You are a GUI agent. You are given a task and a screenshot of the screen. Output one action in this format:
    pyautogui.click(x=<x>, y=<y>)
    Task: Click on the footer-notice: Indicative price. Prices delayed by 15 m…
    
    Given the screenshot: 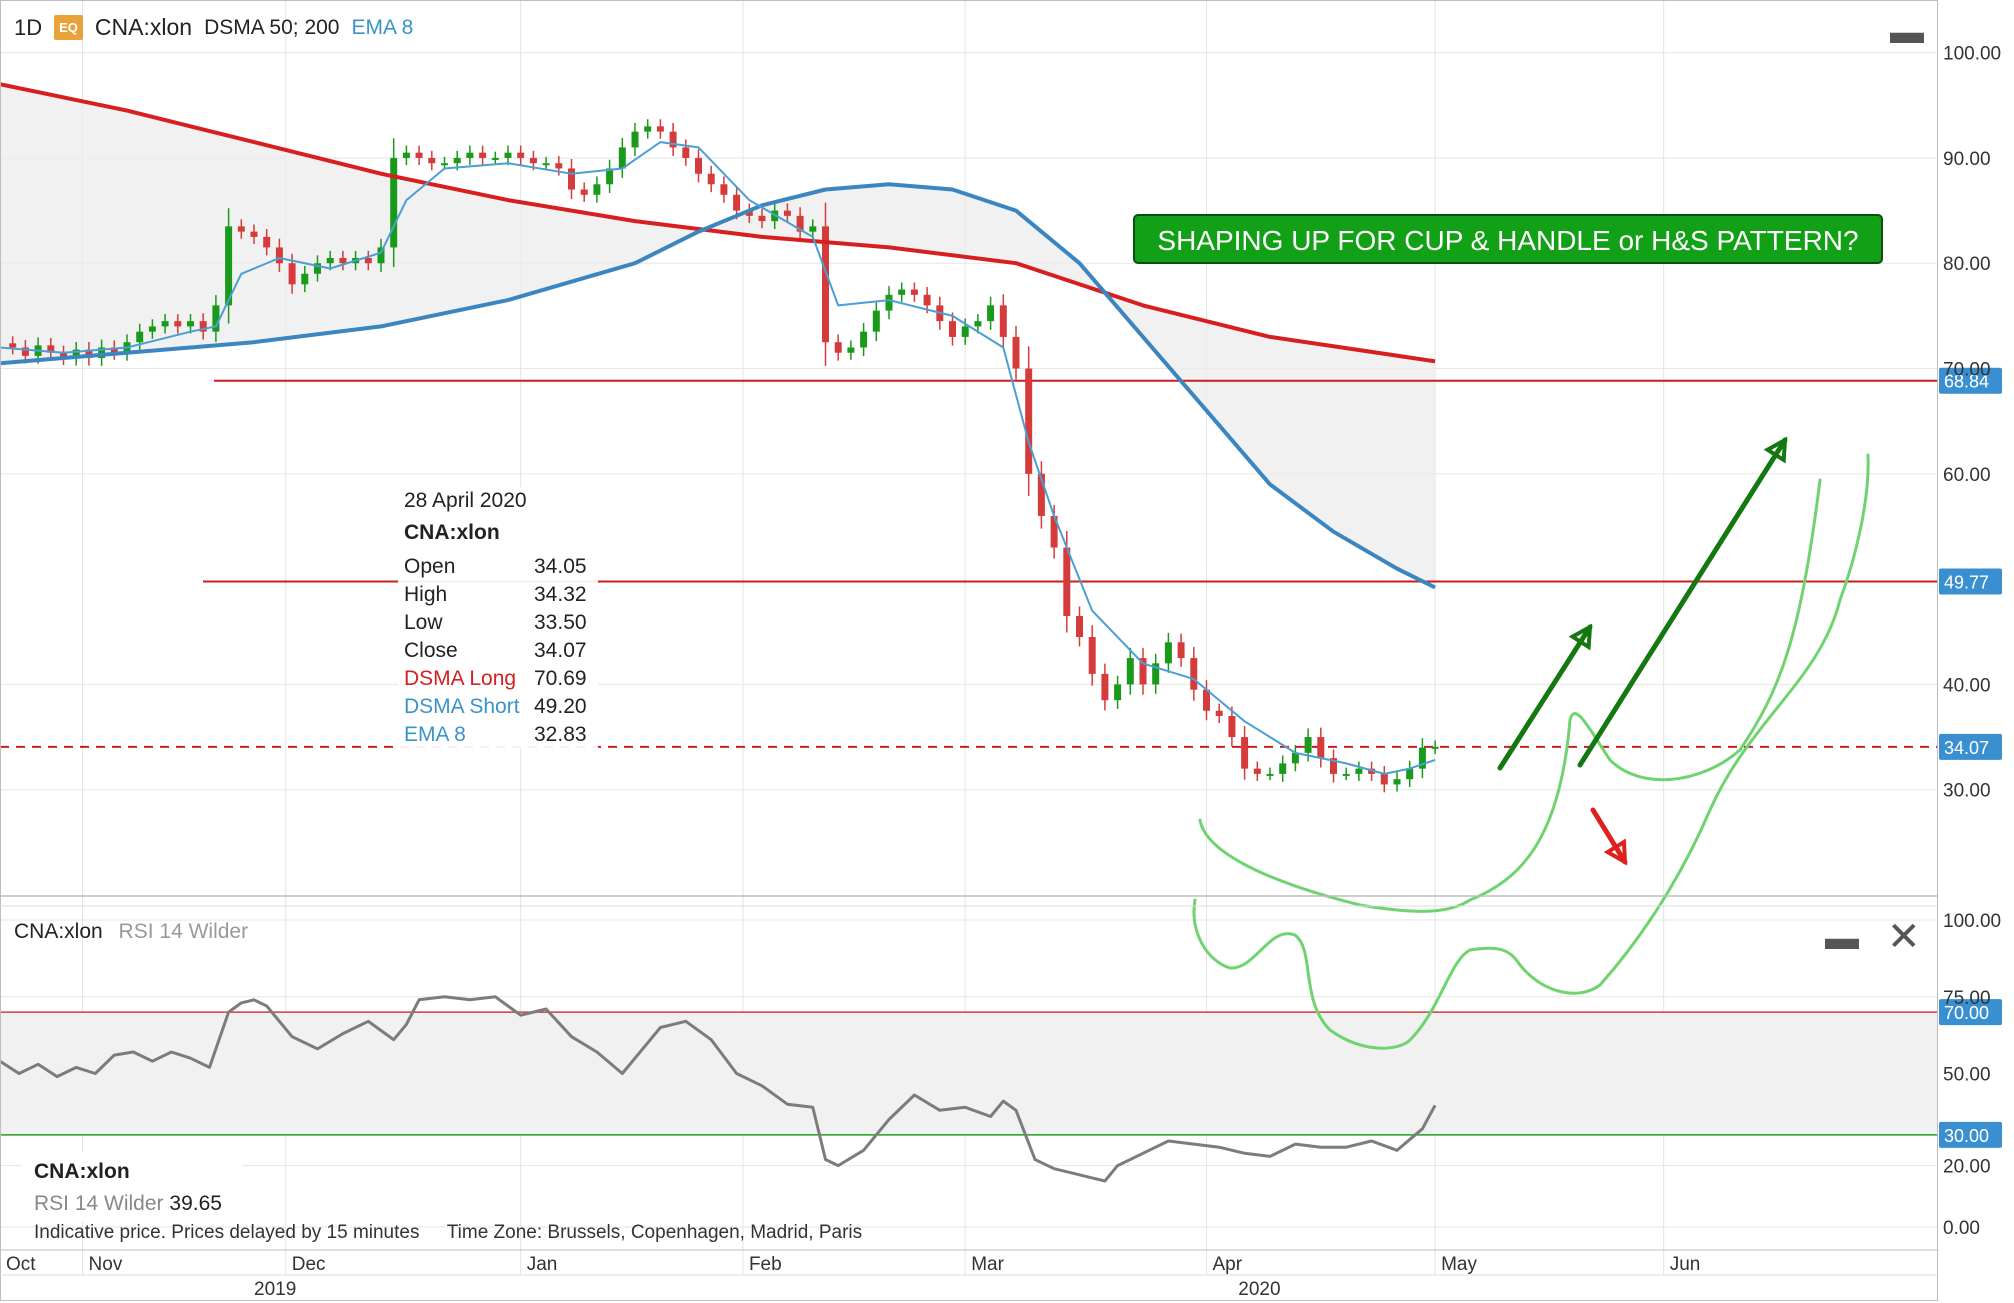 What is the action you would take?
    pyautogui.click(x=448, y=1233)
    